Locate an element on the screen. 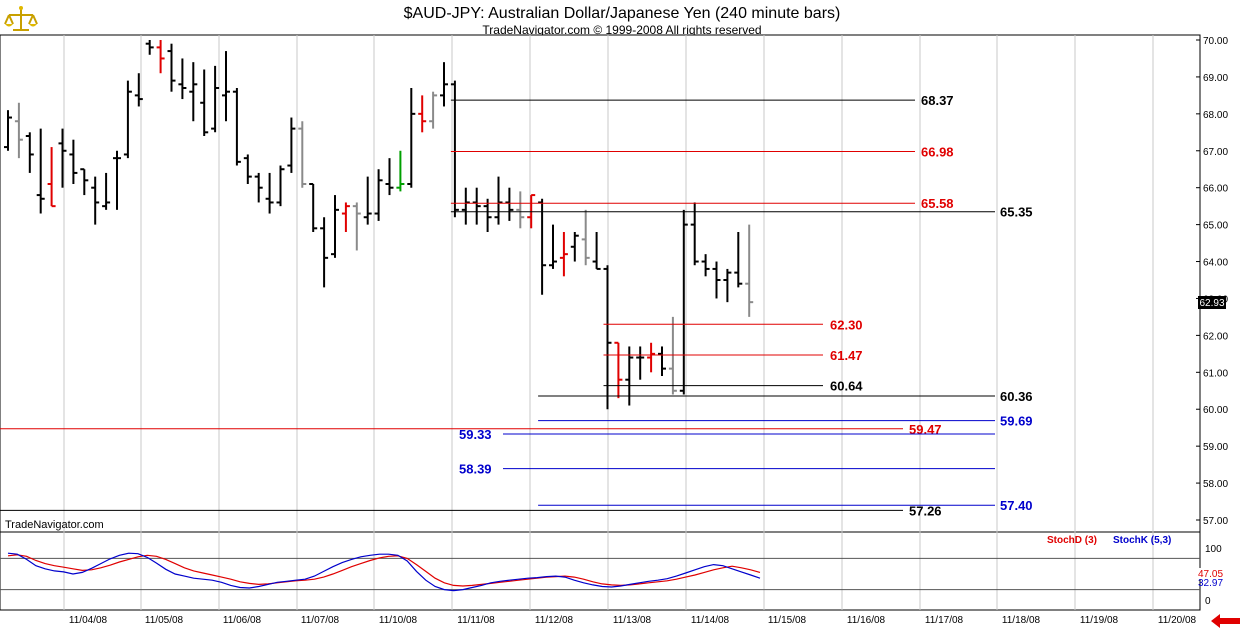 The image size is (1245, 631). price-tick-label: 65.00 is located at coordinates (1215, 226).